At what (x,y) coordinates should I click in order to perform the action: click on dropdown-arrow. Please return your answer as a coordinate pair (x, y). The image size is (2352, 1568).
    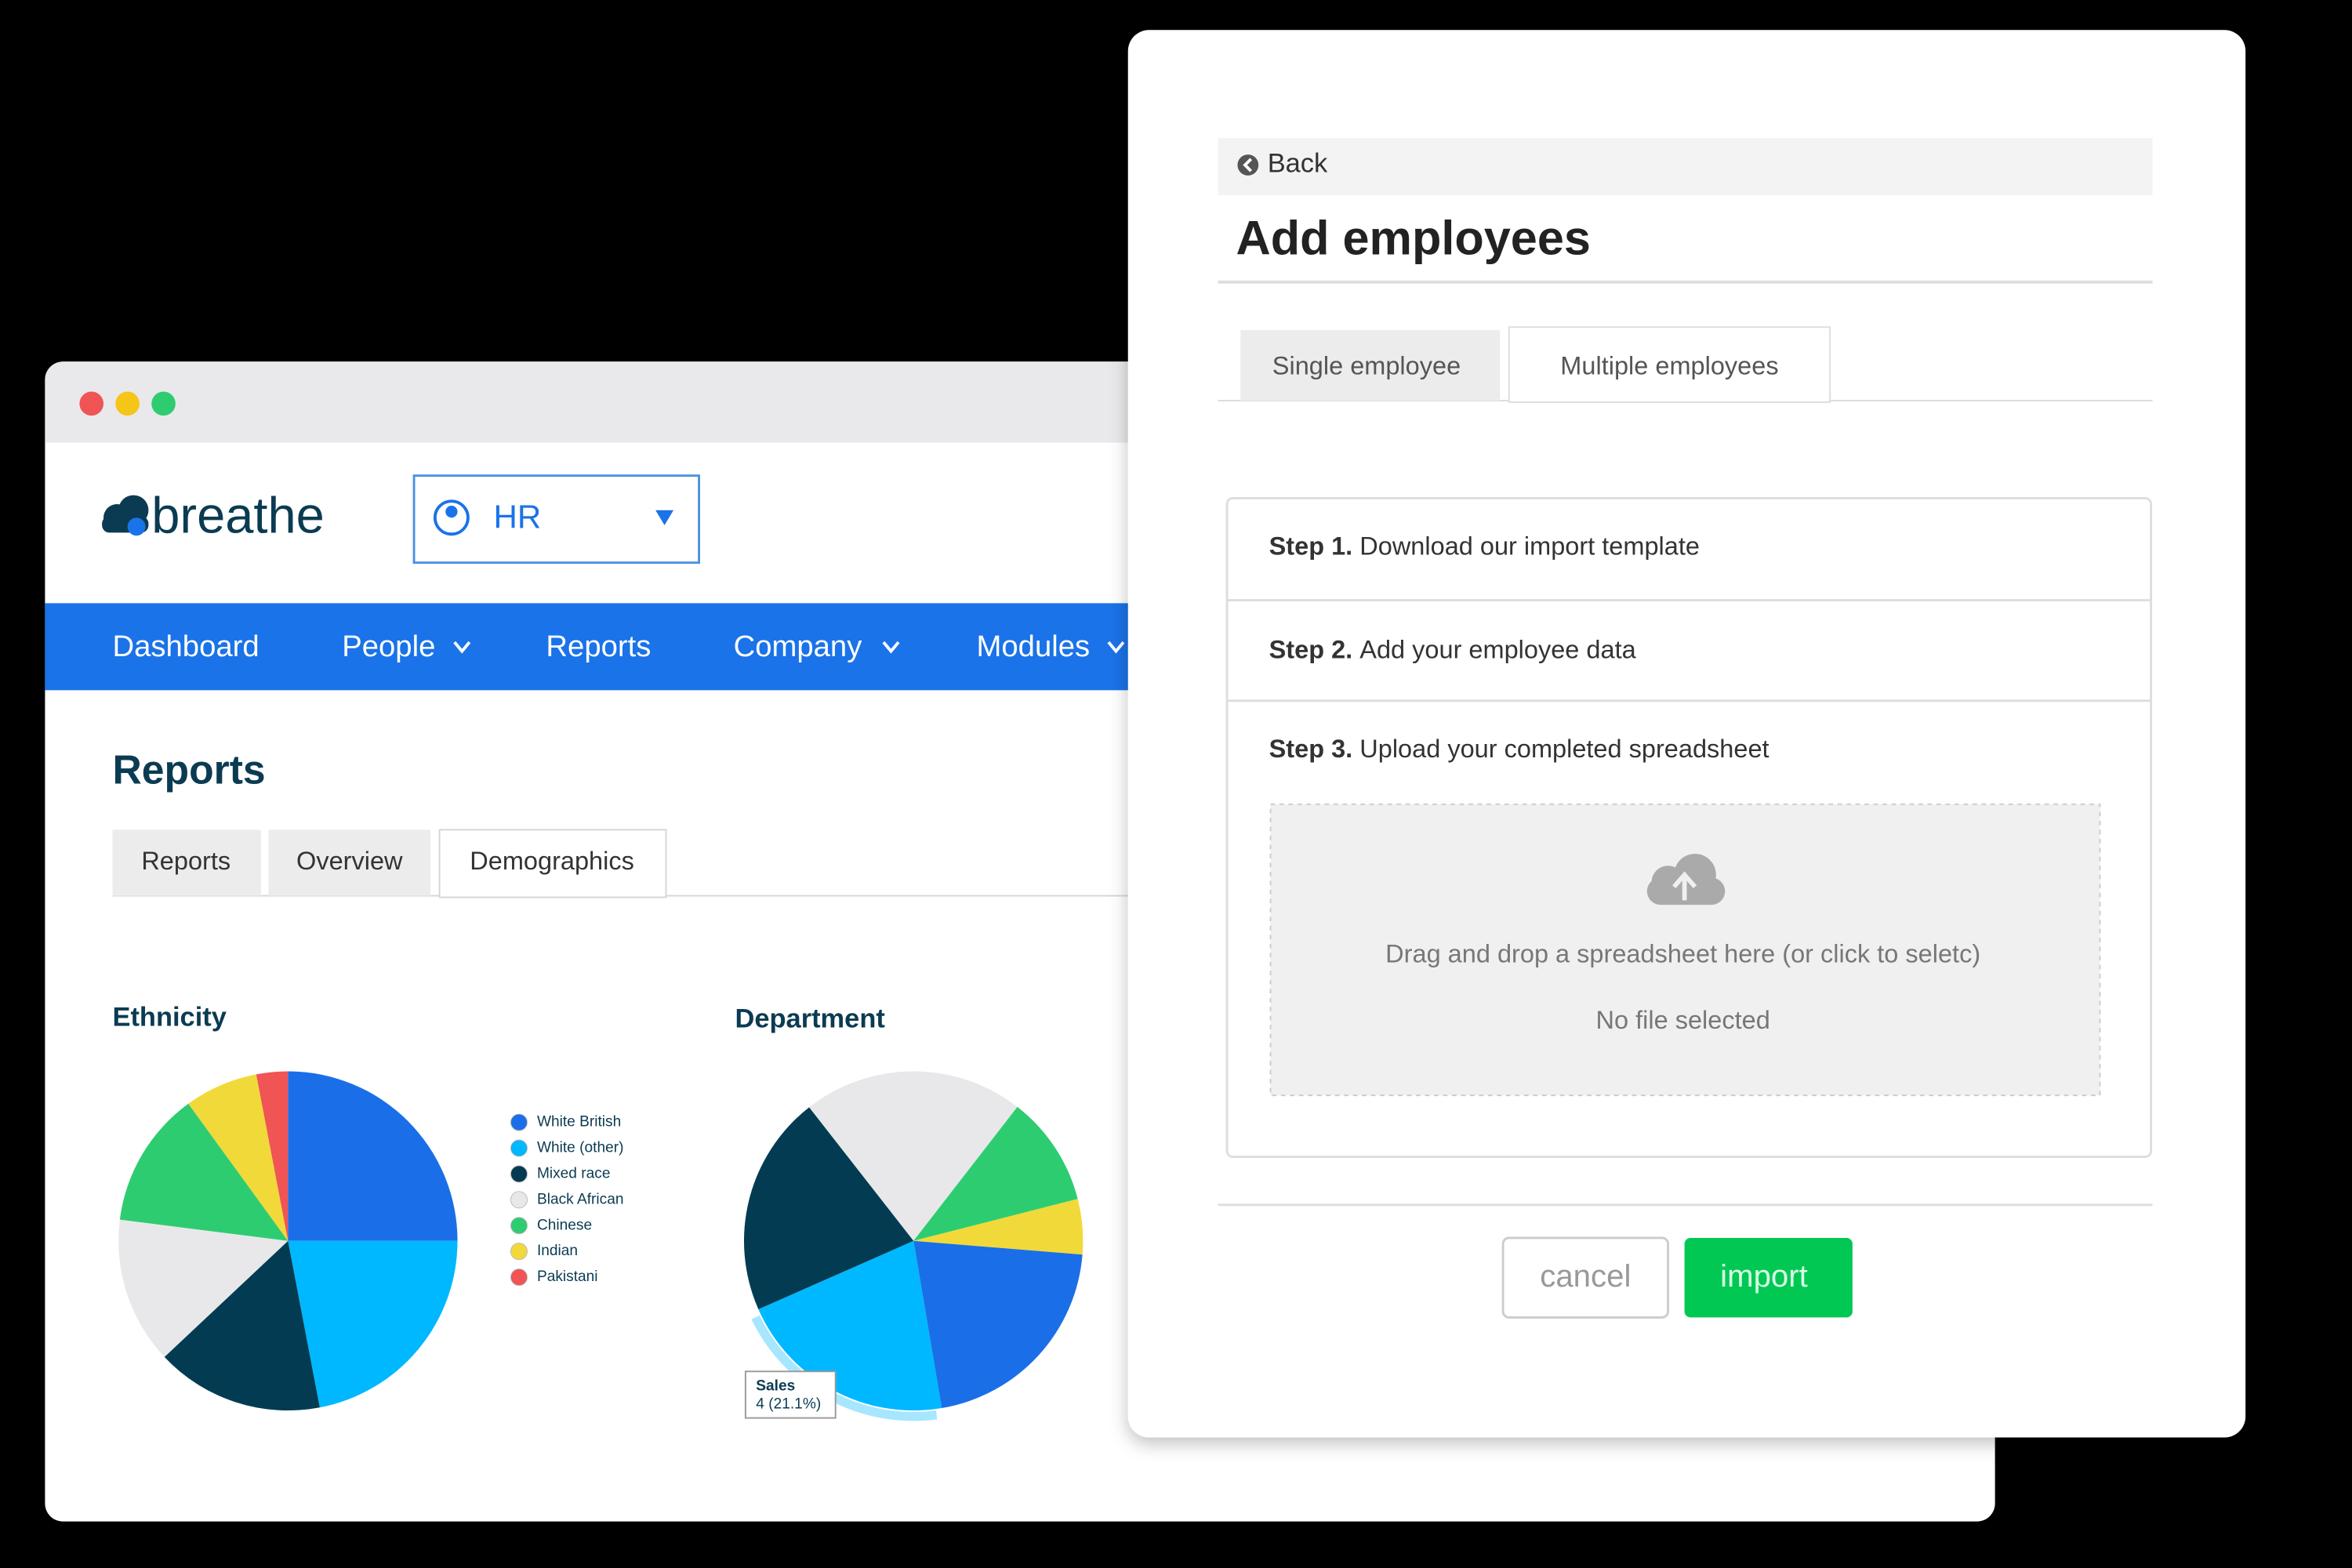
    Looking at the image, I should click on (664, 517).